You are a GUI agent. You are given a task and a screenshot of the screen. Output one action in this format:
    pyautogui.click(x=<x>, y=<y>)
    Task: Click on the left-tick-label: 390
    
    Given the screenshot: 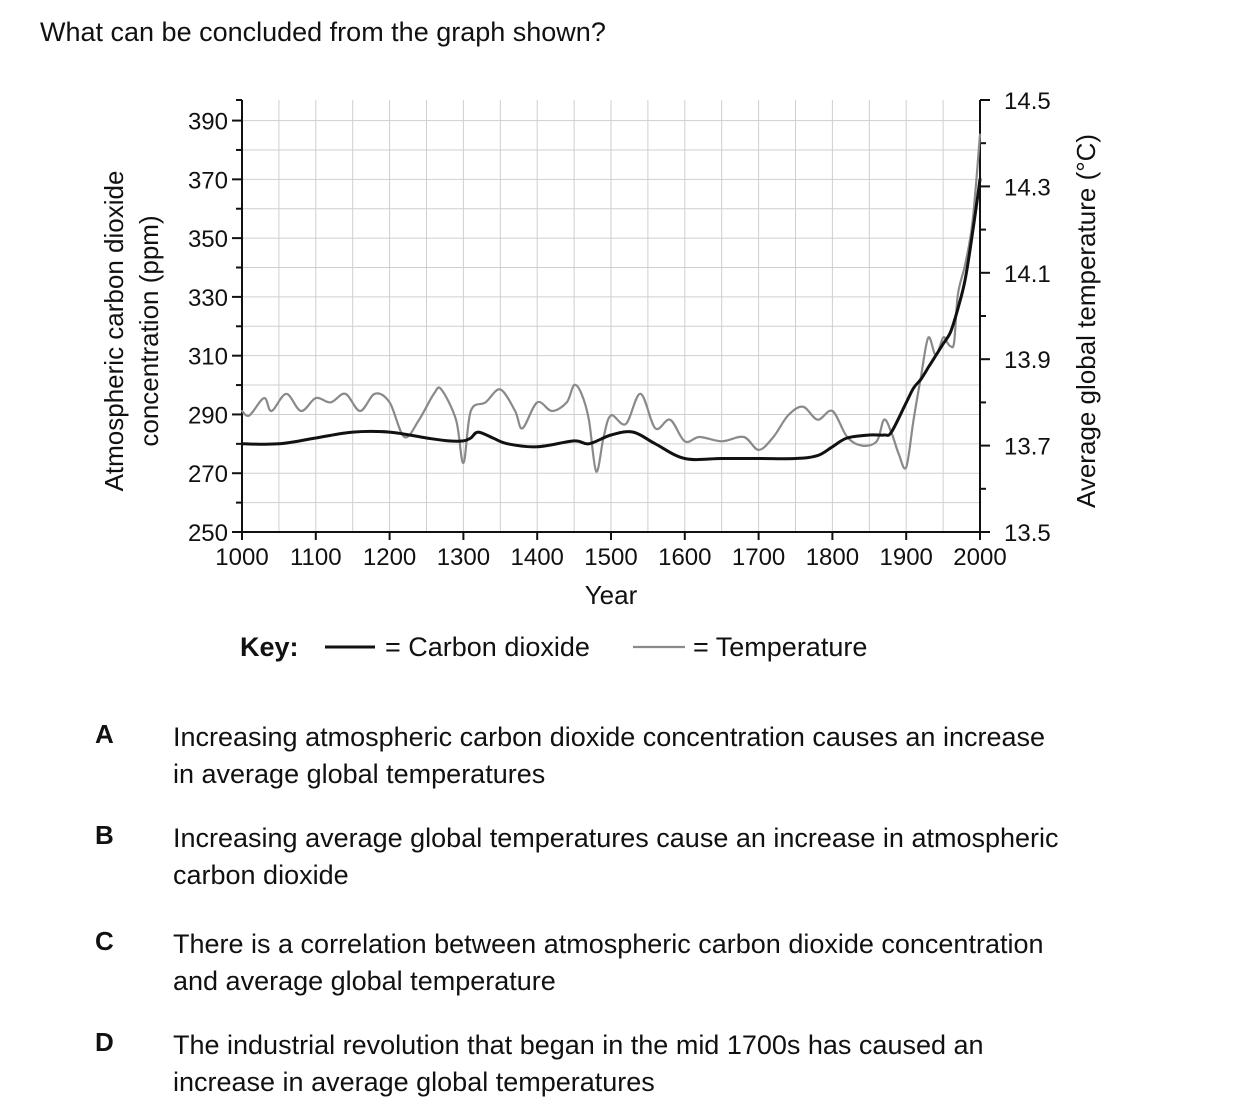 What is the action you would take?
    pyautogui.click(x=208, y=122)
    